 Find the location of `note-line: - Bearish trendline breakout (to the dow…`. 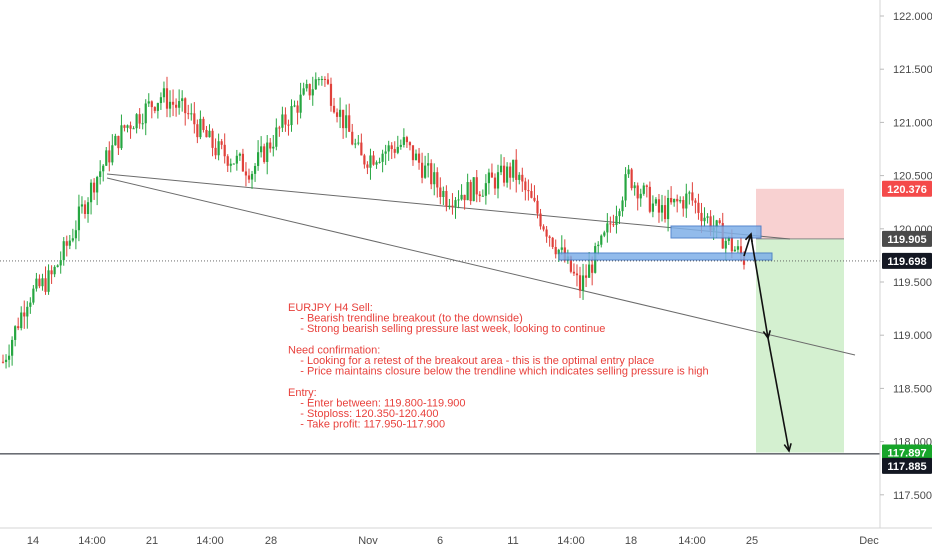

note-line: - Bearish trendline breakout (to the dow… is located at coordinates (405, 319).